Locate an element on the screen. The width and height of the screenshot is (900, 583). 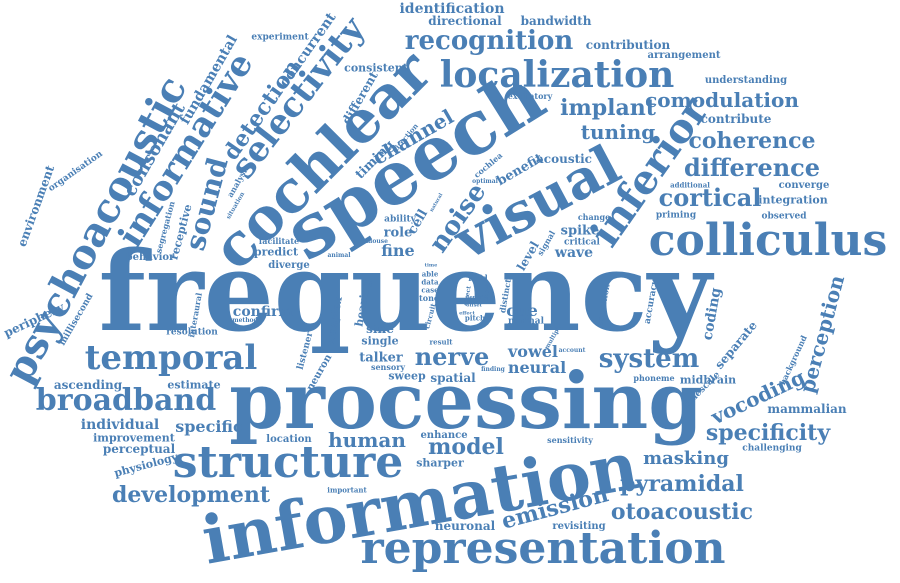
word-otoacoustic: otoacoustic is located at coordinates (682, 512).